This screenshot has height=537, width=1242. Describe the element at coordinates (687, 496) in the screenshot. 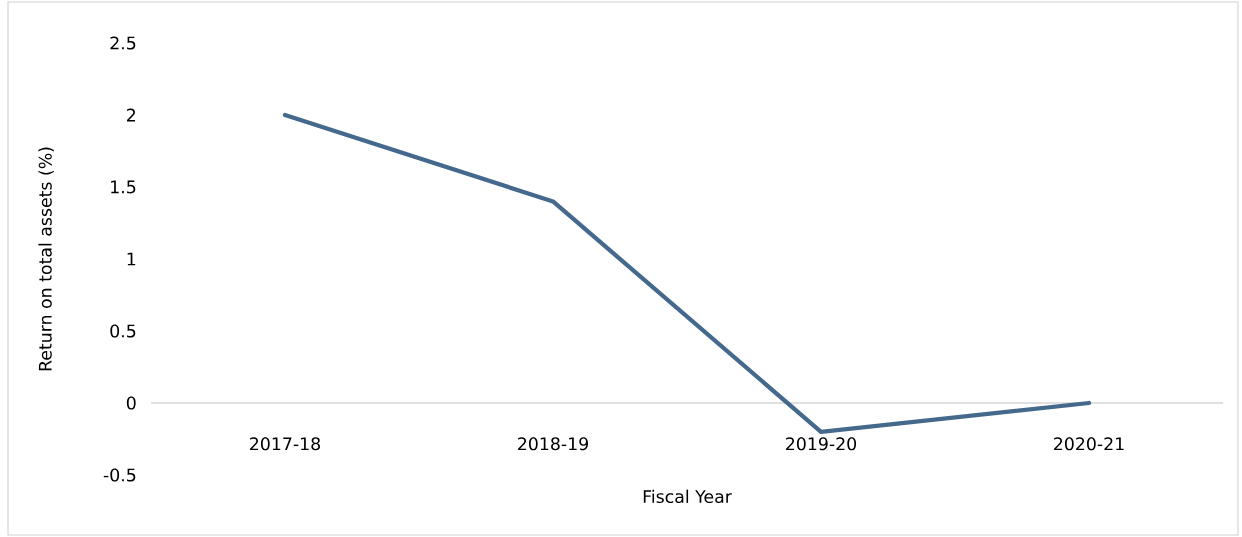

I see `x-axis-title: Fiscal Year` at that location.